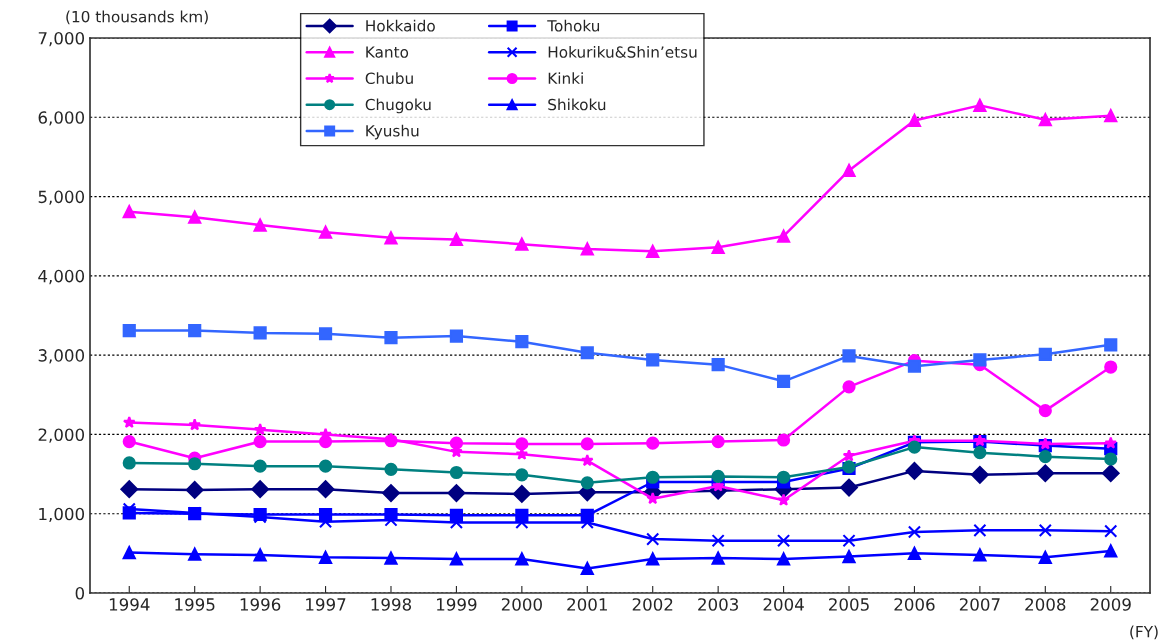 This screenshot has height=642, width=1163. I want to click on x-tick-label: 1998, so click(391, 604).